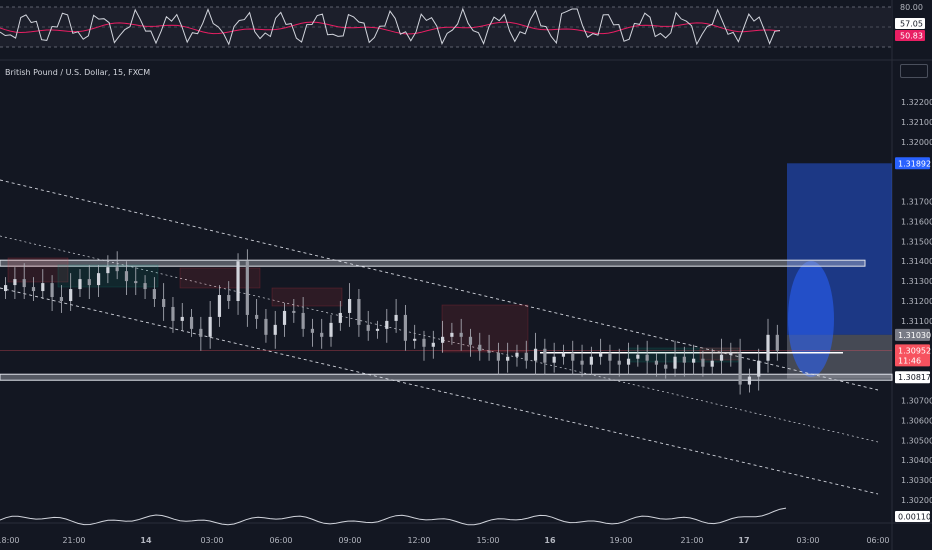 Image resolution: width=932 pixels, height=550 pixels. What do you see at coordinates (914, 377) in the screenshot?
I see `support-price-label: 1.30817` at bounding box center [914, 377].